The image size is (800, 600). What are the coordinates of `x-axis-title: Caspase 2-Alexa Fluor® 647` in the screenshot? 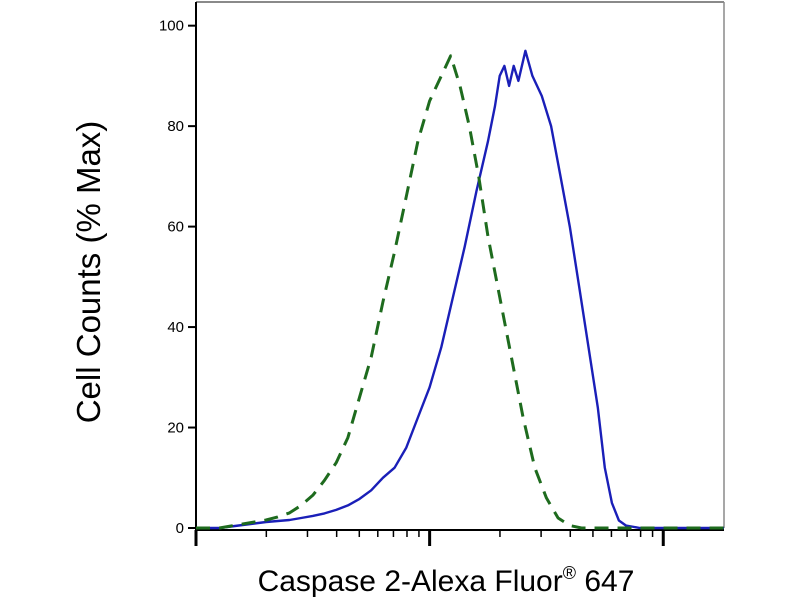 It's located at (446, 580).